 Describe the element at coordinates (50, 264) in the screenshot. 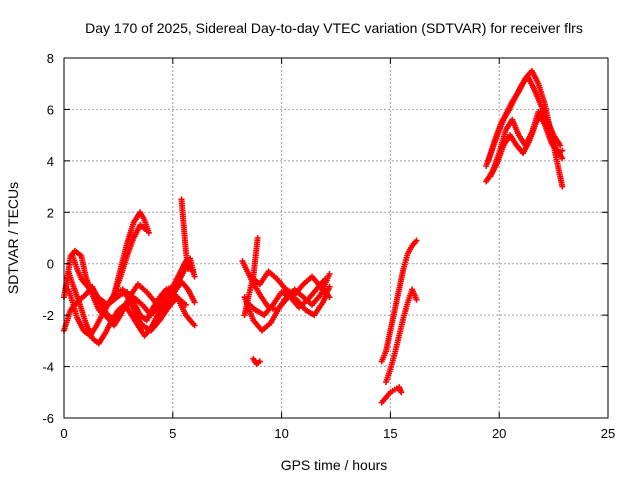

I see `y-tick-label: 0` at that location.